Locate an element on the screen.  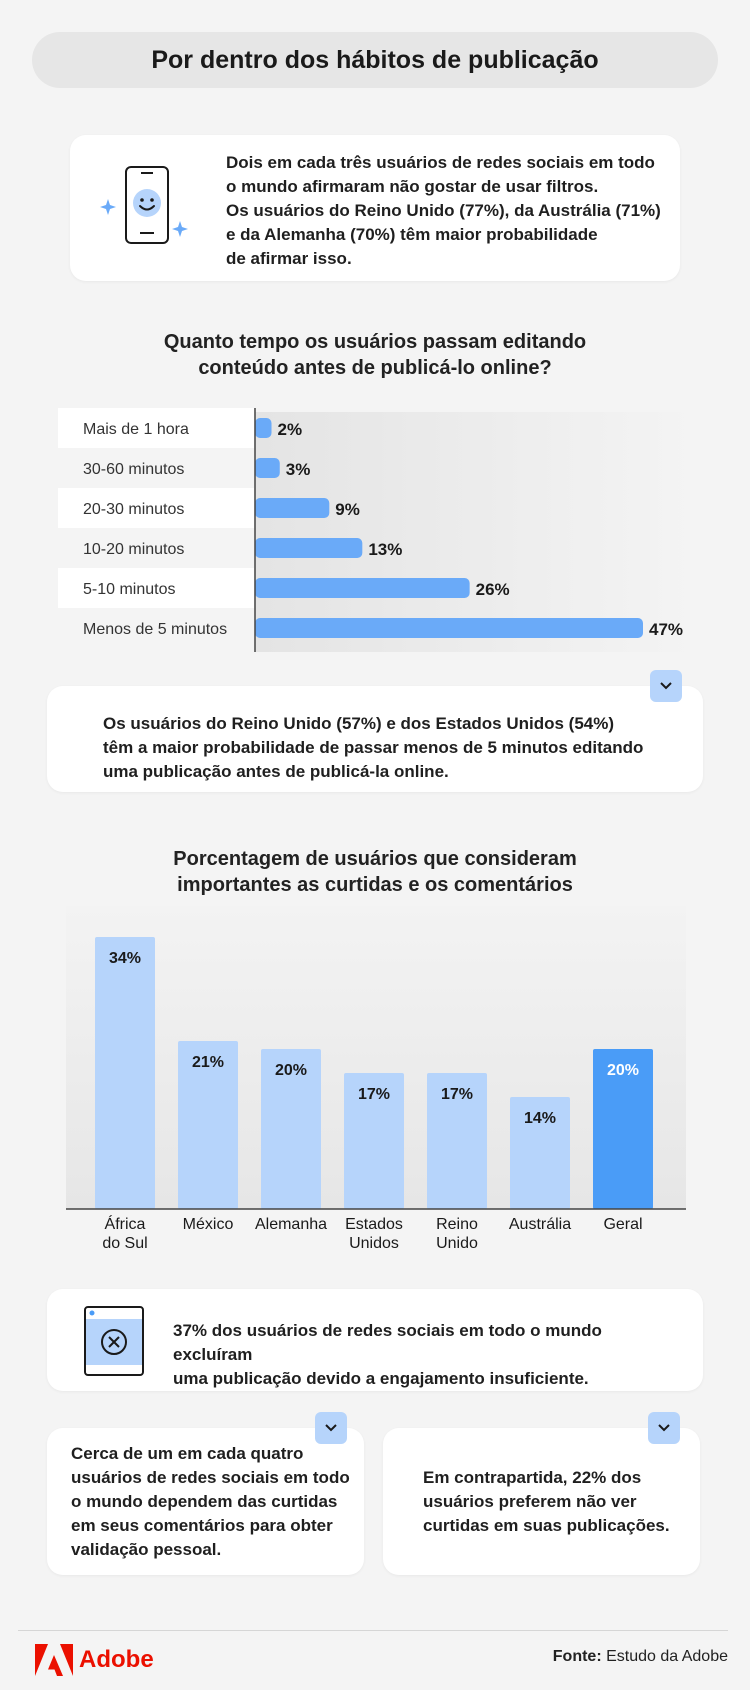
value-label: 14% is located at coordinates (540, 1118).